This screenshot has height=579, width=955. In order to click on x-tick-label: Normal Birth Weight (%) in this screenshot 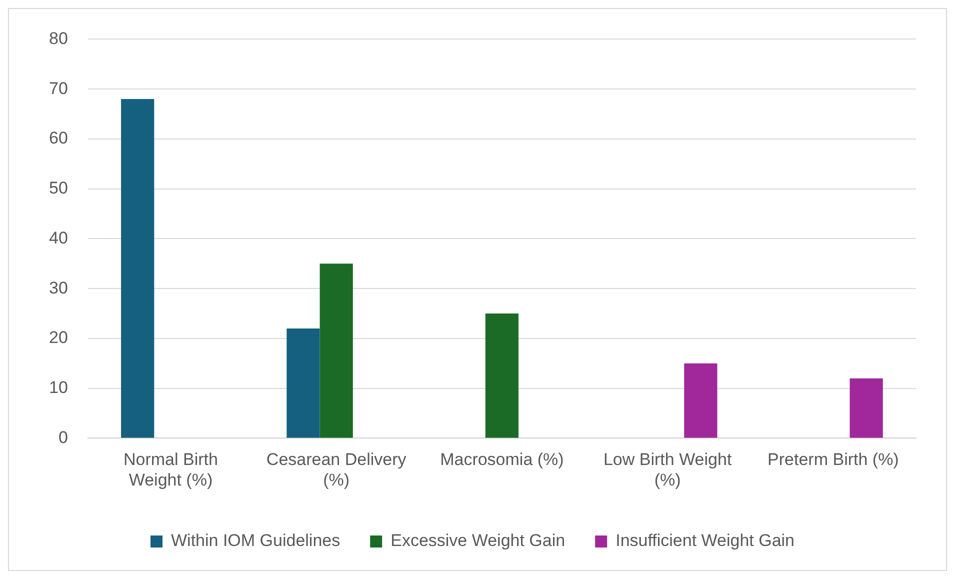, I will do `click(170, 470)`.